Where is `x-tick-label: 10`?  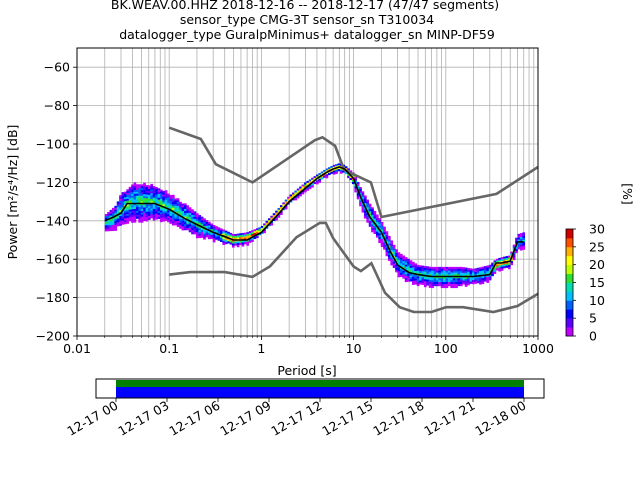 x-tick-label: 10 is located at coordinates (354, 348).